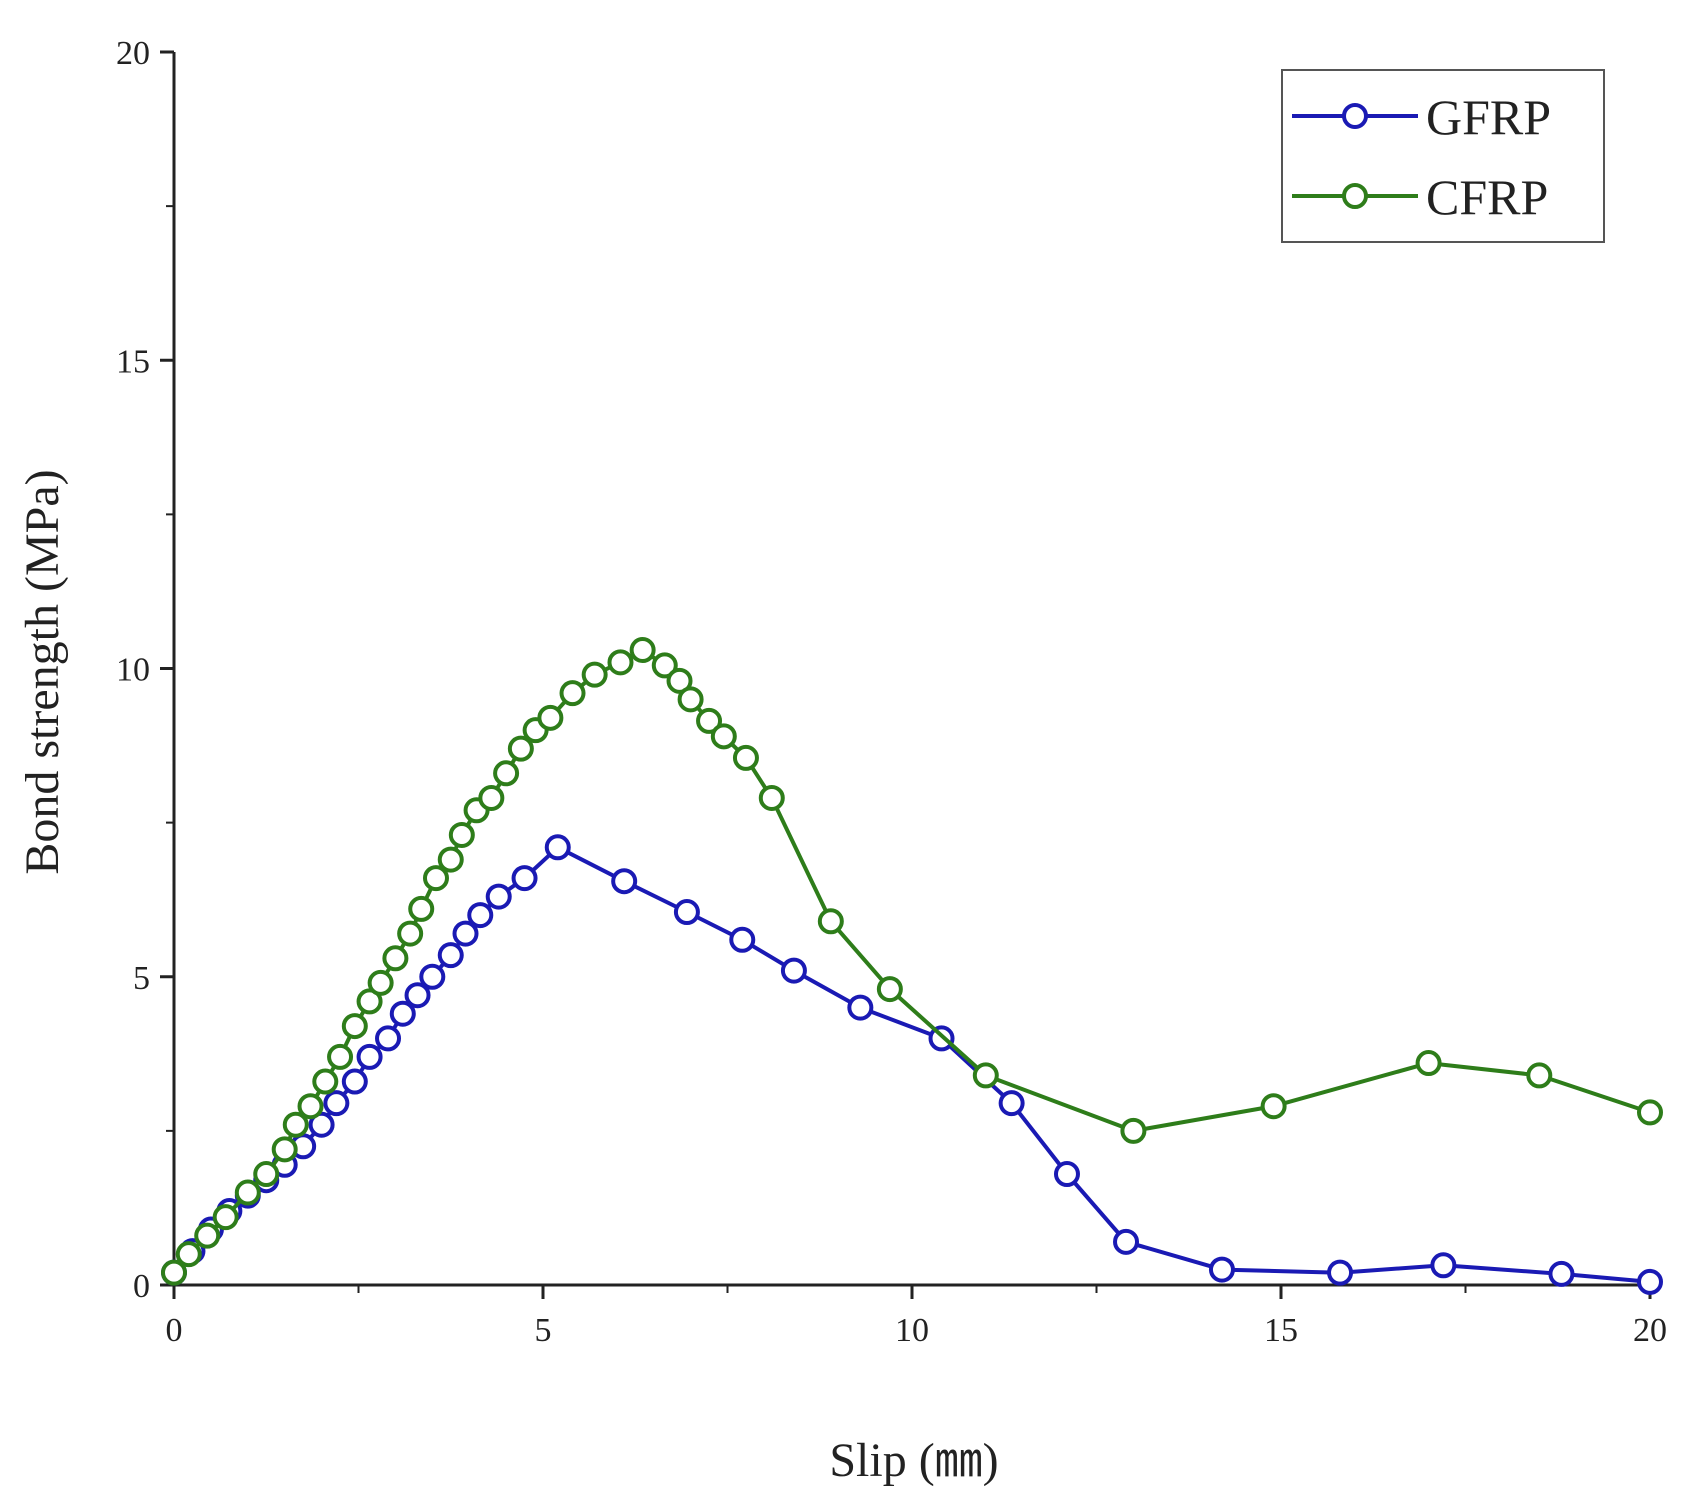 The image size is (1689, 1509). I want to click on x-axis-ticks: 0 5 10 15 20, so click(916, 1317).